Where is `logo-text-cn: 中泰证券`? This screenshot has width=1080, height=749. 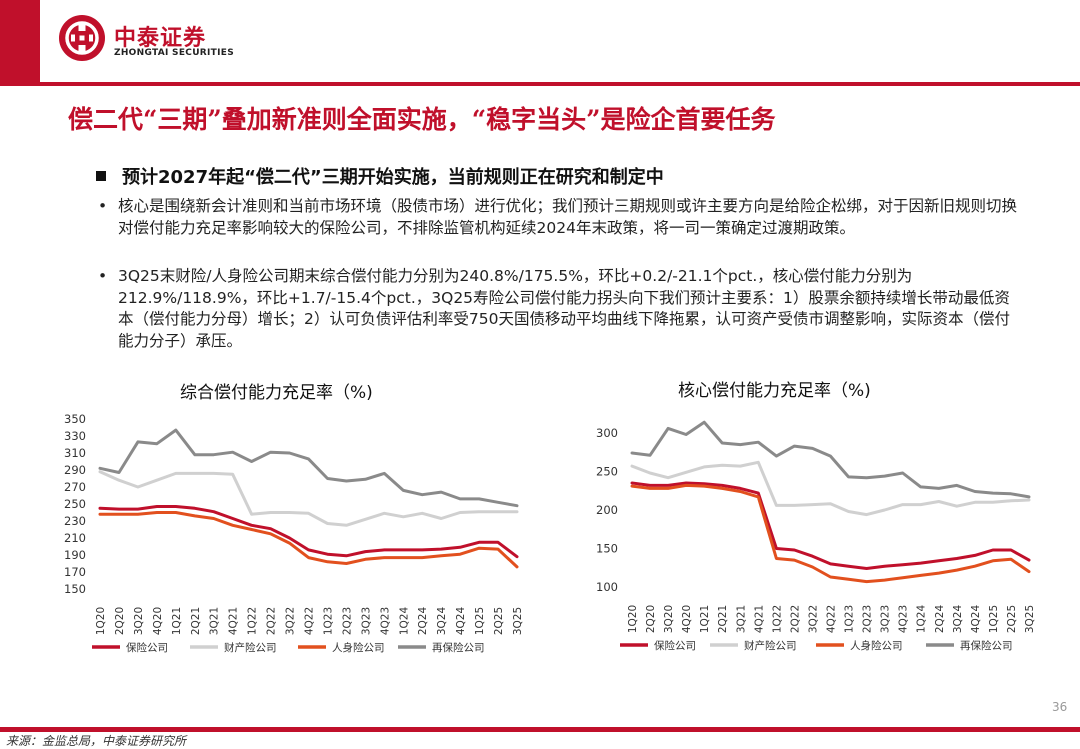
logo-text-cn: 中泰证券 is located at coordinates (160, 38).